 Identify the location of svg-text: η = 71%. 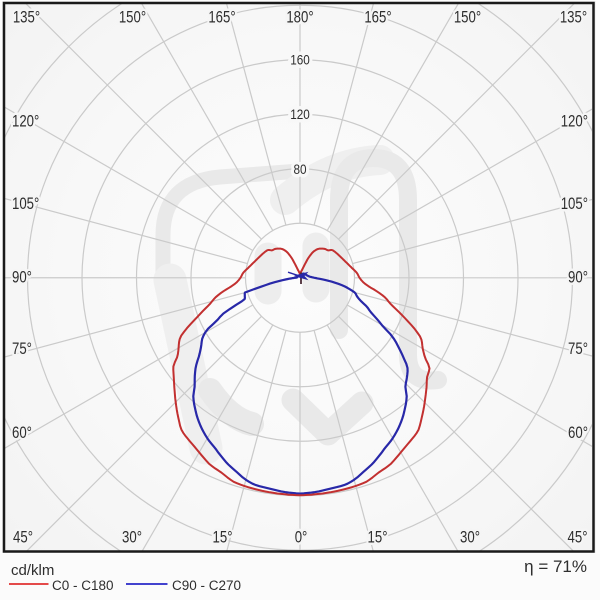
(555, 566).